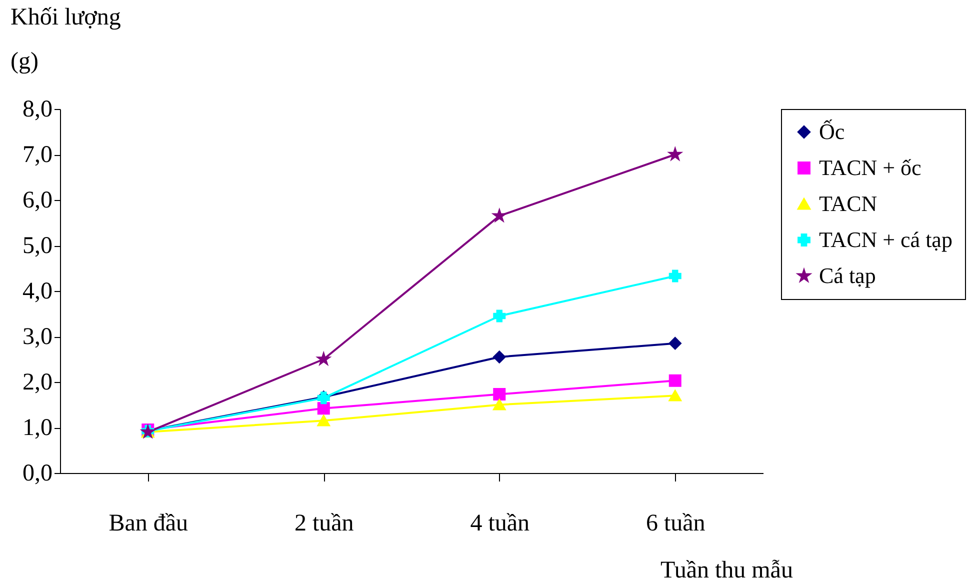  Describe the element at coordinates (37, 291) in the screenshot. I see `y-tick-label: 4,0` at that location.